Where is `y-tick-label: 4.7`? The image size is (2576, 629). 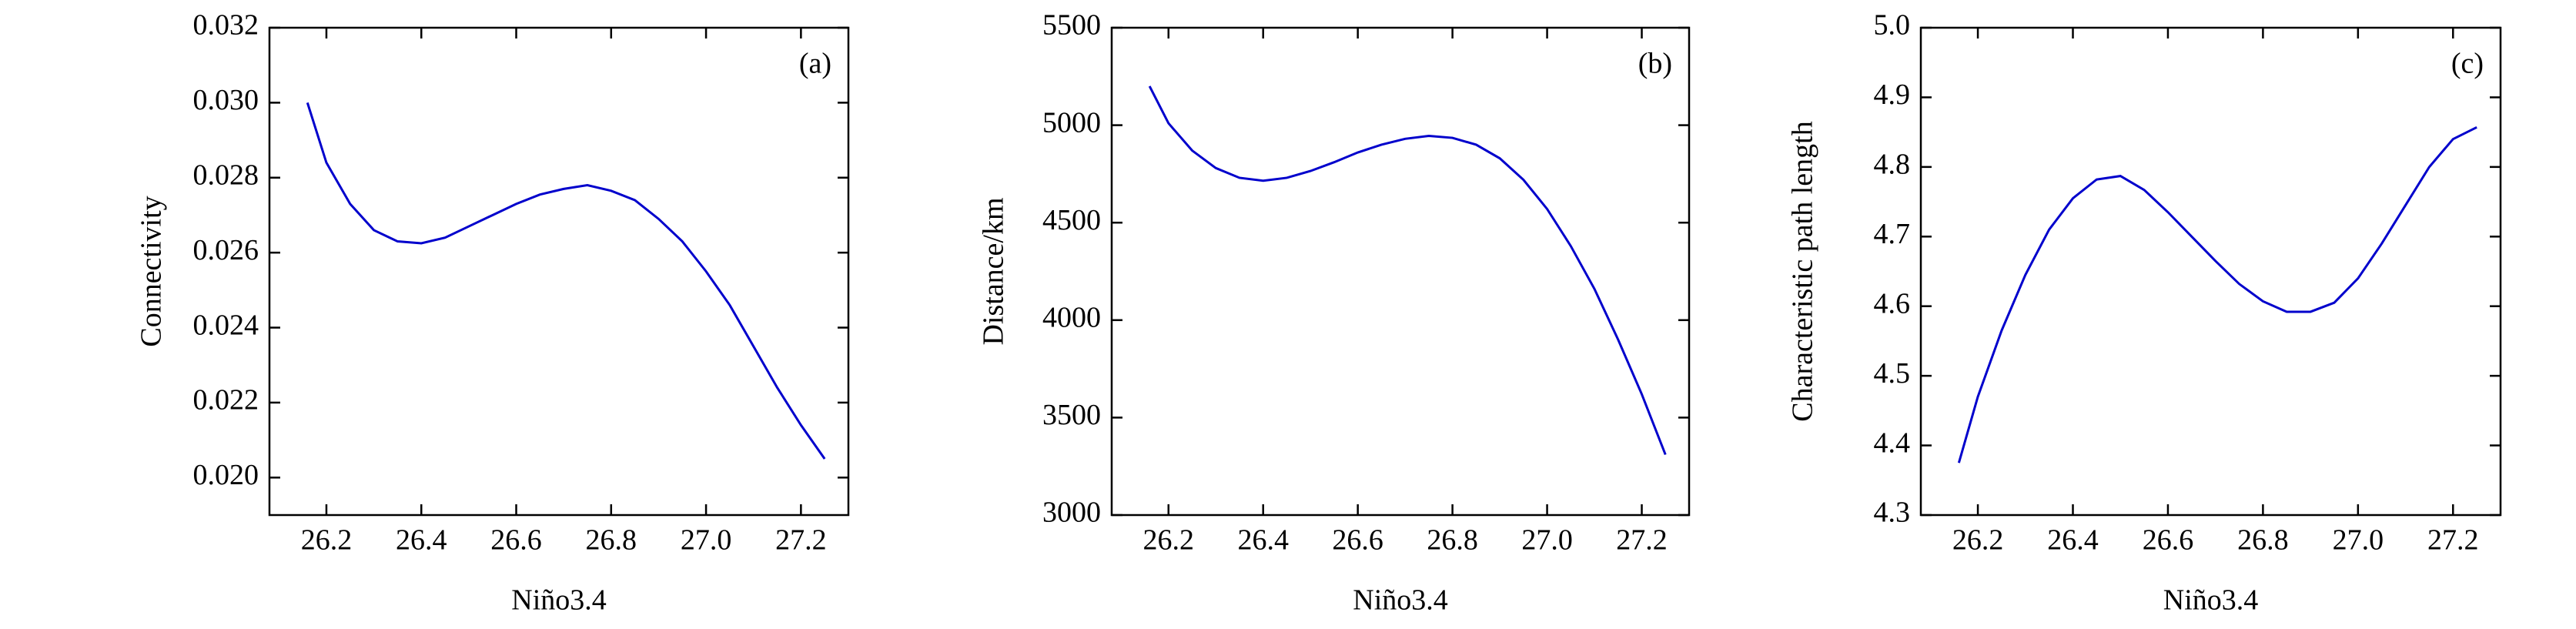
y-tick-label: 4.7 is located at coordinates (1893, 234).